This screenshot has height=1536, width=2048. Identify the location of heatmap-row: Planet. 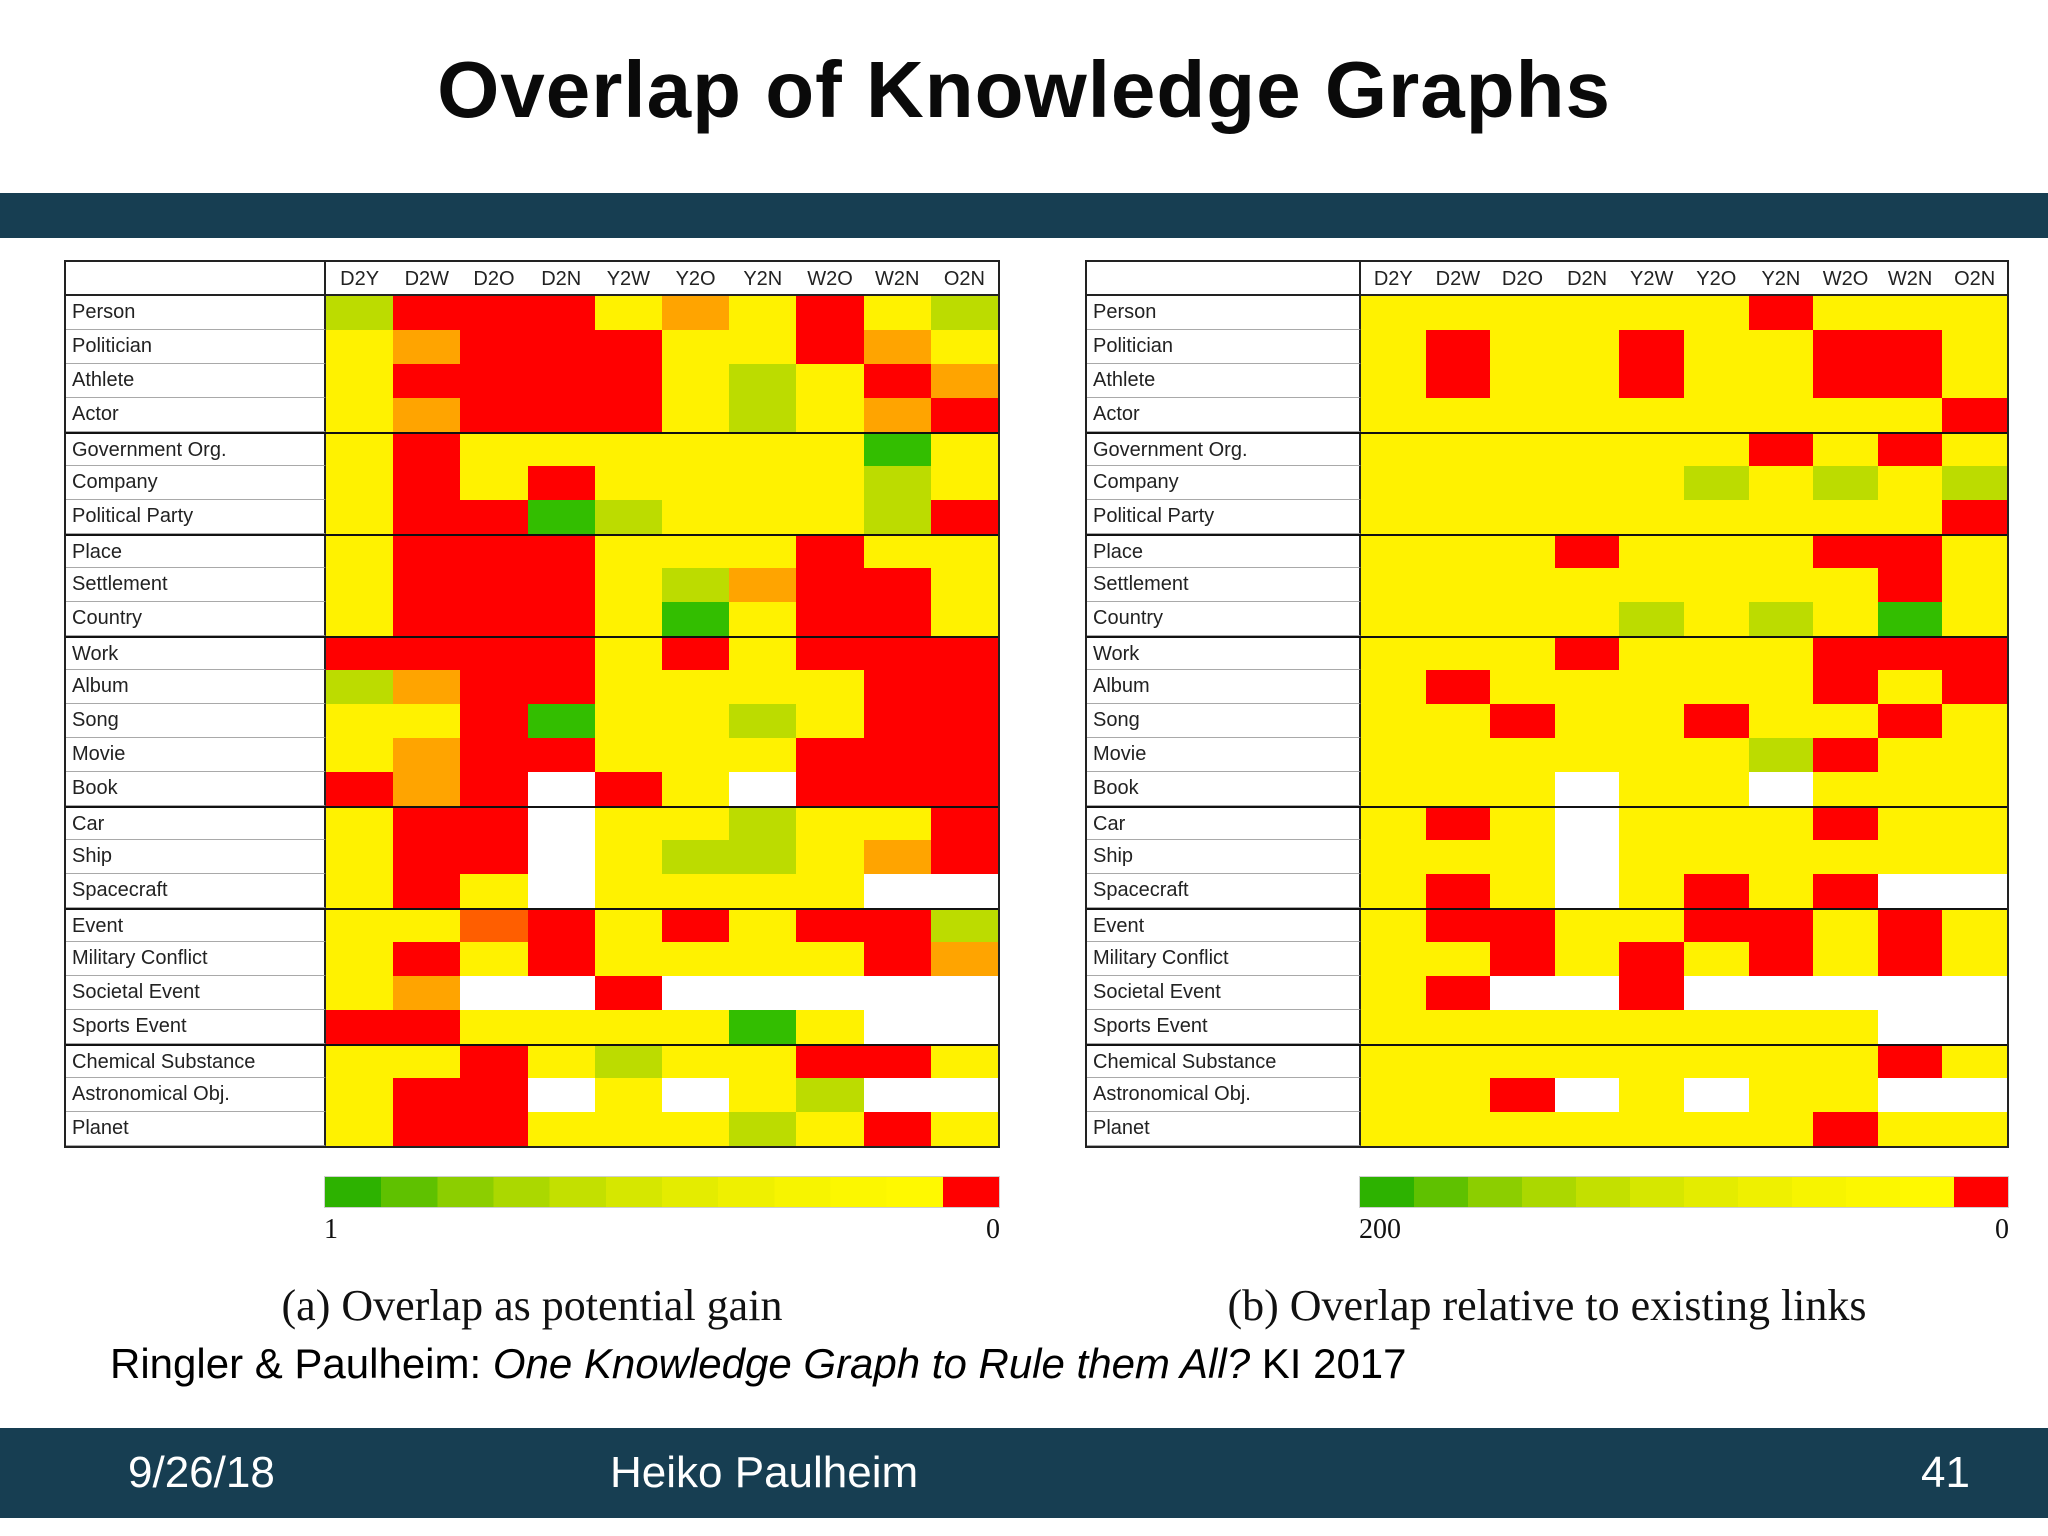
(532, 1129).